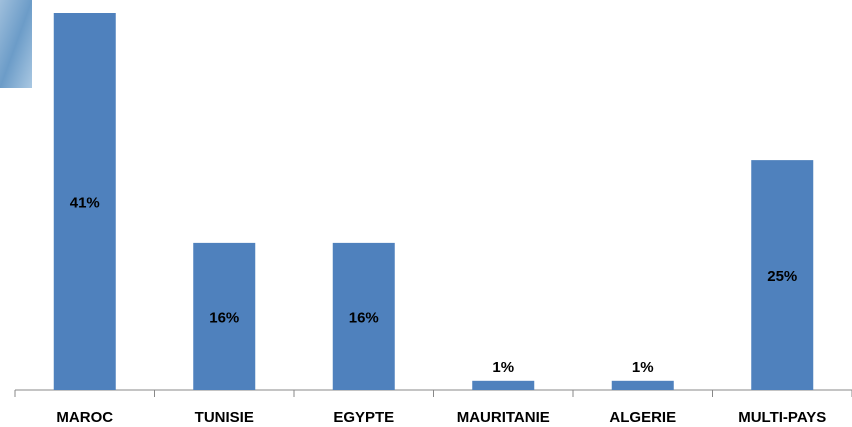 The width and height of the screenshot is (852, 427). Describe the element at coordinates (16, 44) in the screenshot. I see `map-image` at that location.